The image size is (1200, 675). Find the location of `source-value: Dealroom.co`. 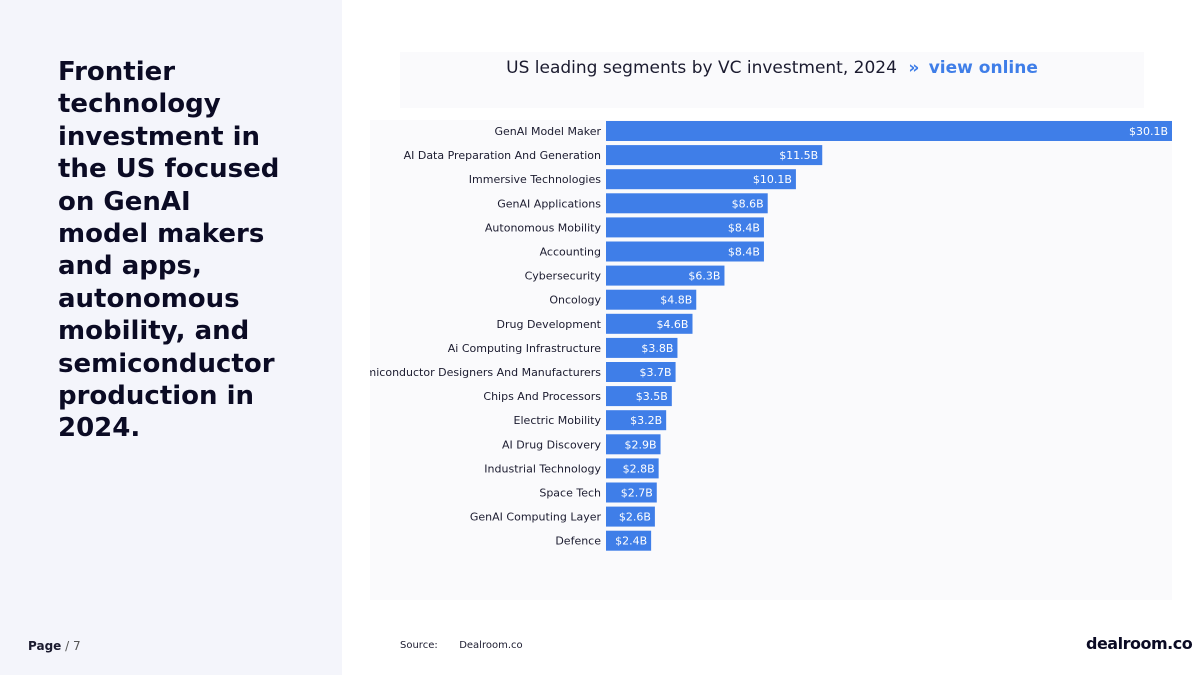

source-value: Dealroom.co is located at coordinates (491, 645).